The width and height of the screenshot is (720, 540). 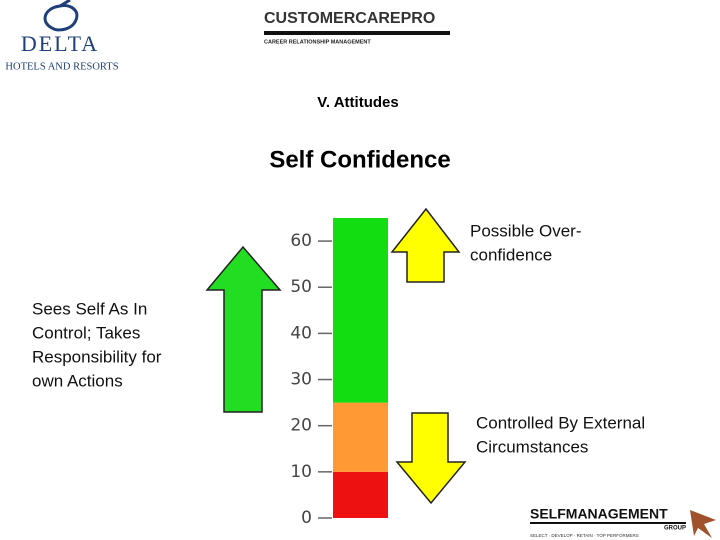 I want to click on y-tick-label: 10, so click(x=301, y=472).